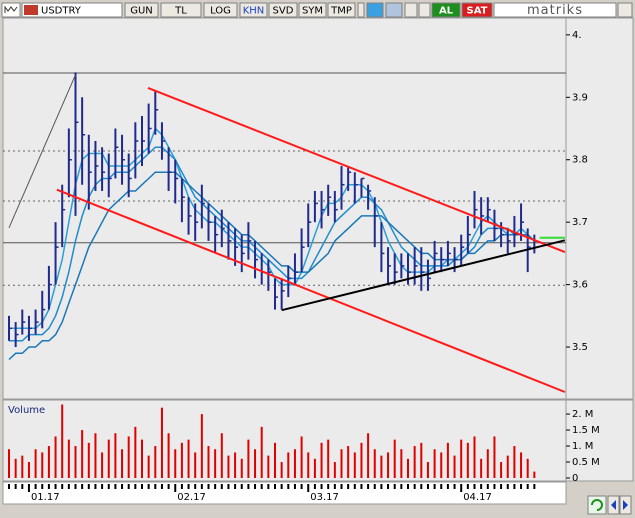  I want to click on buy-button, so click(446, 10).